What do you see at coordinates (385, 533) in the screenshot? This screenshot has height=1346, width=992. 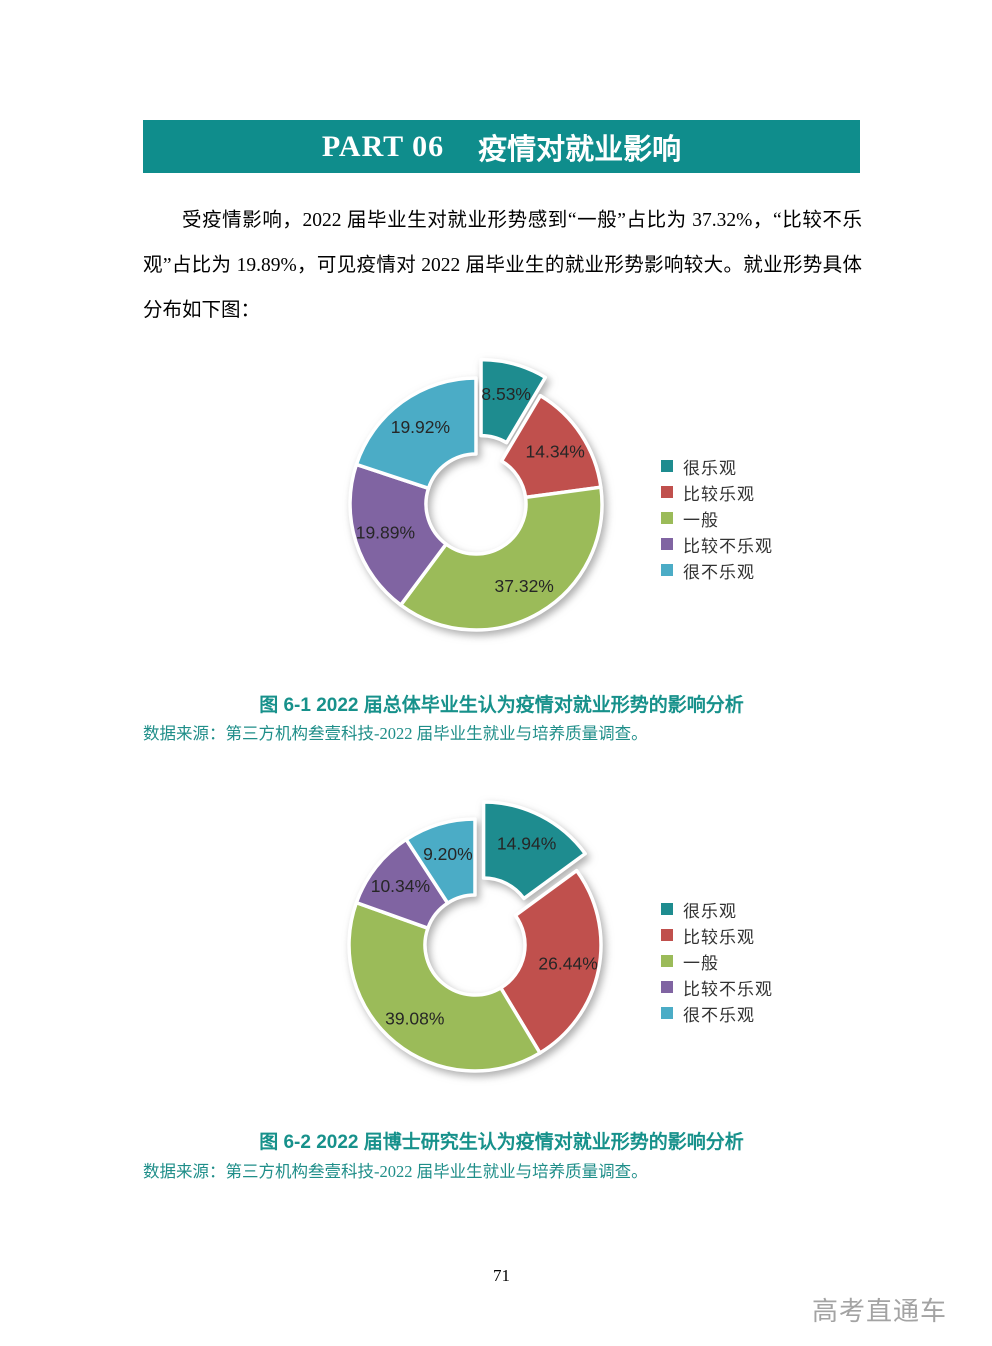 I see `slice-data-label-3: 19.89%` at bounding box center [385, 533].